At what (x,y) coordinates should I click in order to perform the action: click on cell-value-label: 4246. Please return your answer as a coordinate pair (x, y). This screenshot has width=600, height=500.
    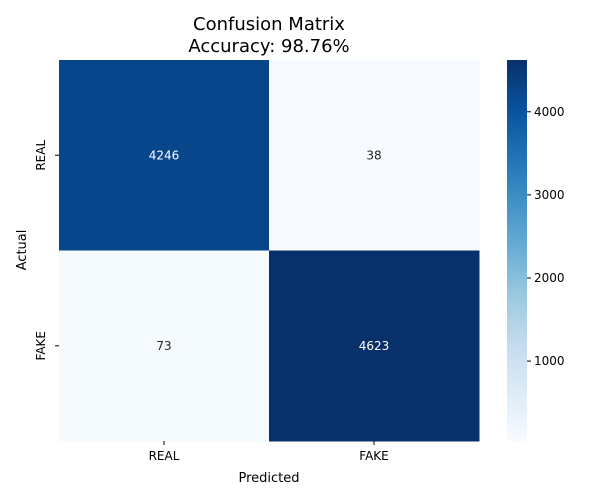
    Looking at the image, I should click on (164, 155).